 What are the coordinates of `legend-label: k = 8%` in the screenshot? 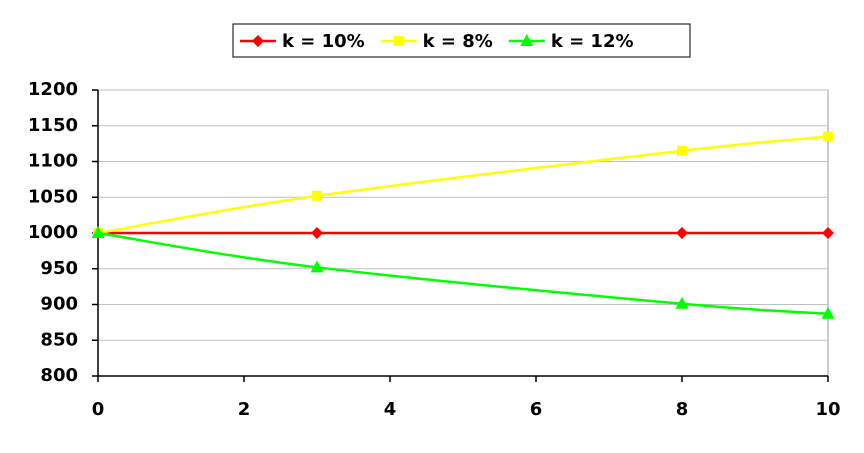 It's located at (458, 41).